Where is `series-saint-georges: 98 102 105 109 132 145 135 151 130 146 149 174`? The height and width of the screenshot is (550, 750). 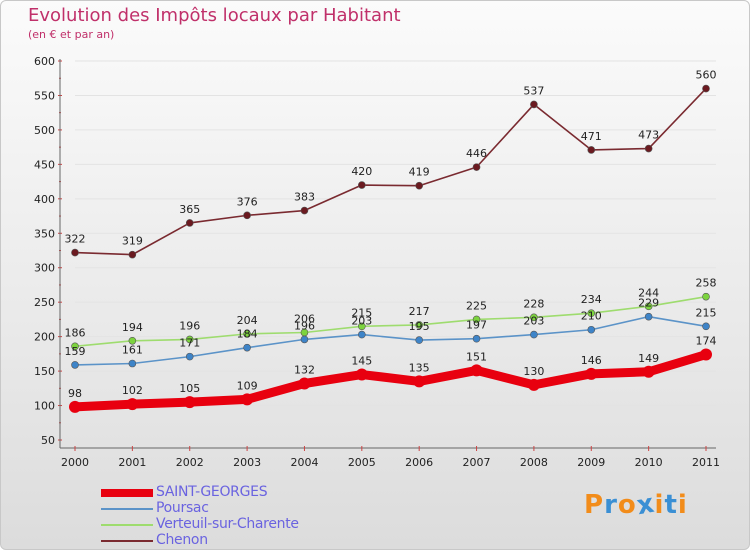 series-saint-georges: 98 102 105 109 132 145 135 151 130 146 149 174 is located at coordinates (392, 374).